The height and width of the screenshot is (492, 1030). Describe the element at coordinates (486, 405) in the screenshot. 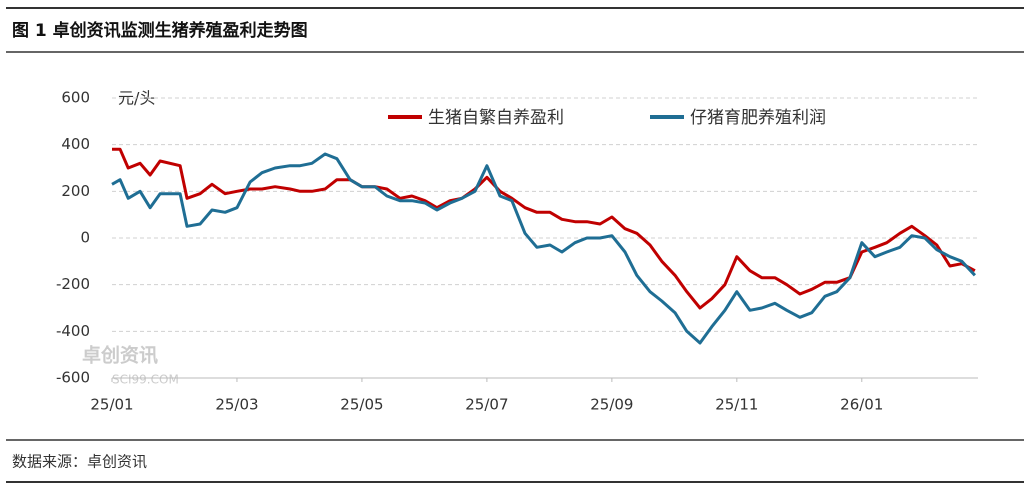

I see `x-tick-label: 25/07` at that location.